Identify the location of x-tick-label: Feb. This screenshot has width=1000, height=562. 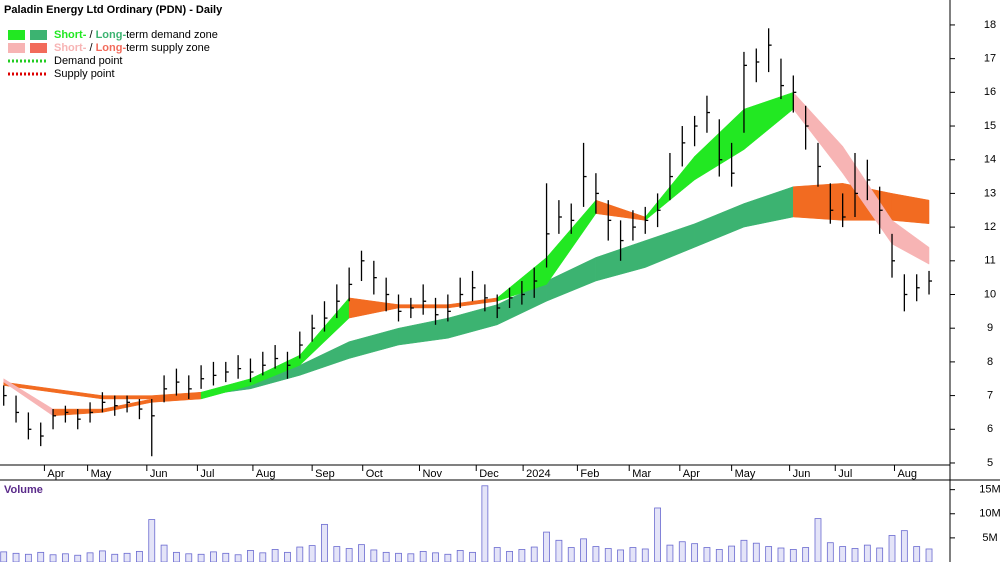
(589, 474).